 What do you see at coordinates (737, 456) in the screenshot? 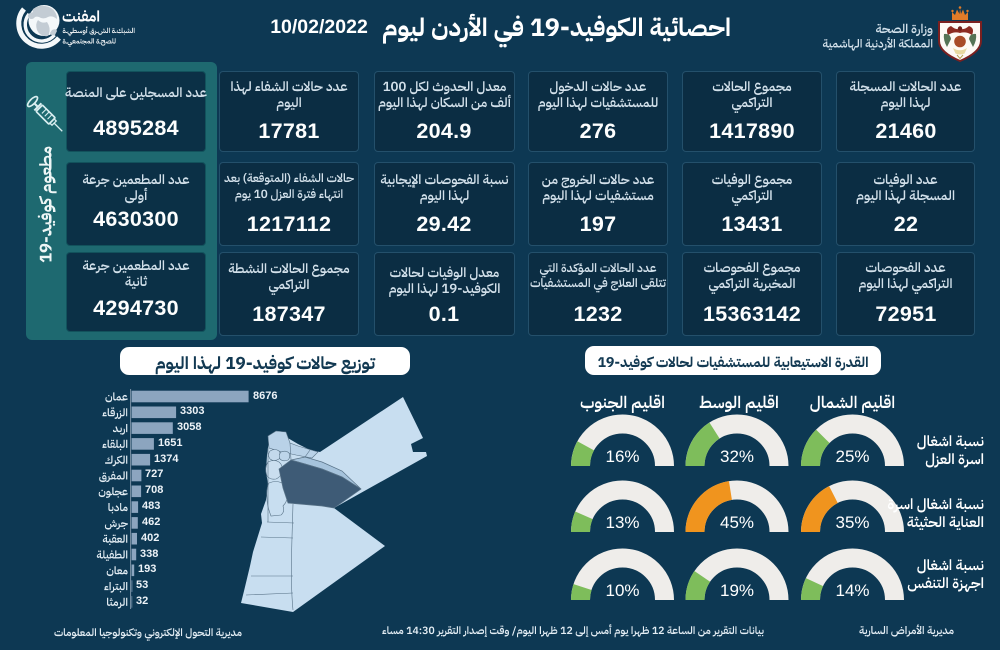
I see `svg-text: 32%` at bounding box center [737, 456].